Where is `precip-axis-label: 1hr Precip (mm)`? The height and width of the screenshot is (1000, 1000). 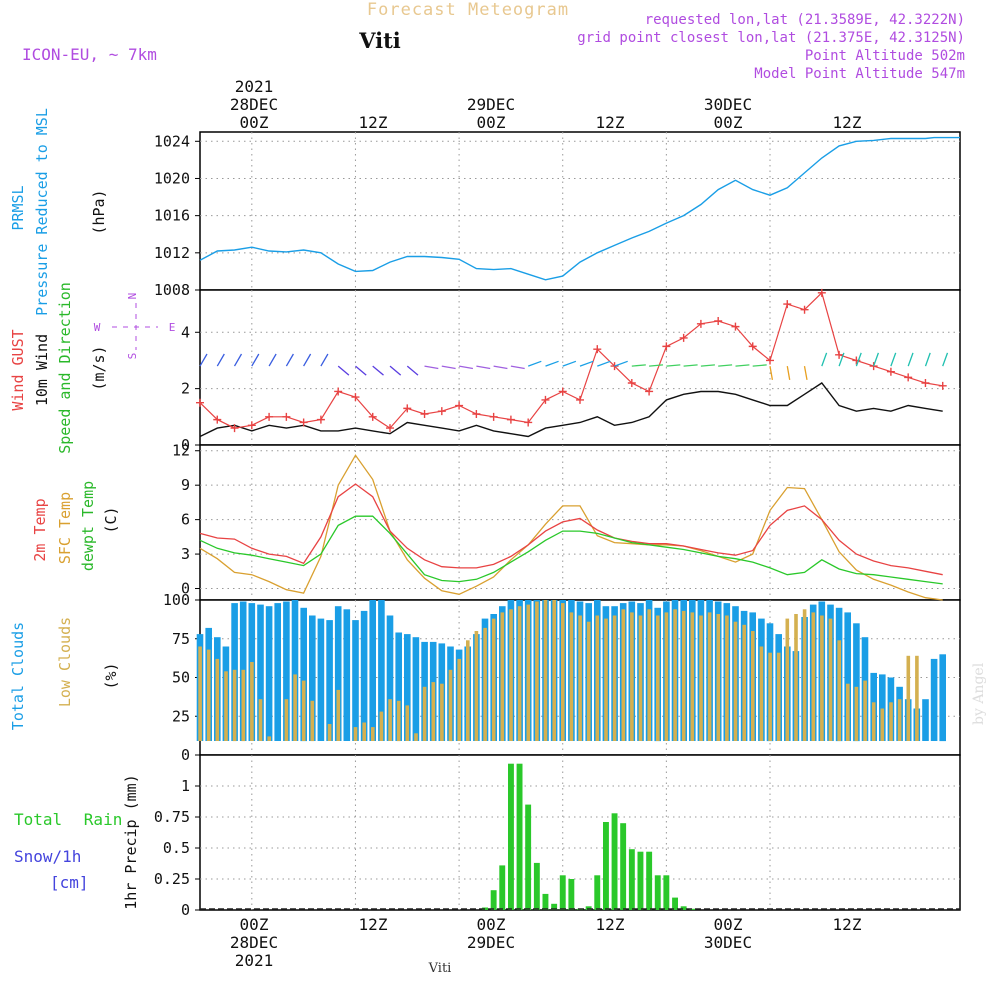 precip-axis-label: 1hr Precip (mm) is located at coordinates (131, 841).